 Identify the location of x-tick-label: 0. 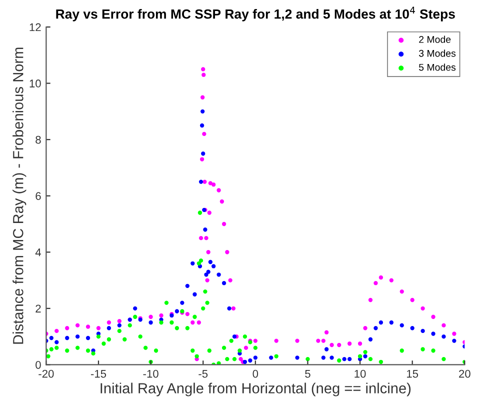
(255, 374).